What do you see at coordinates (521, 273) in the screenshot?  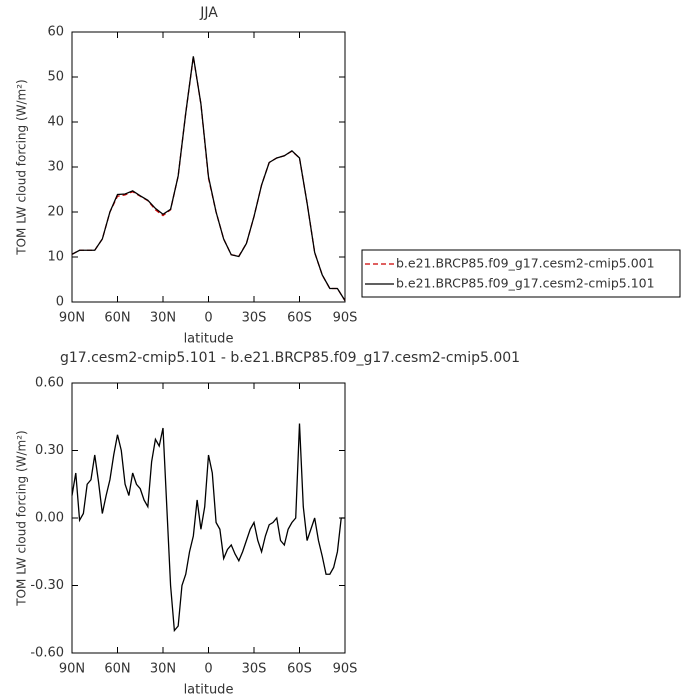 I see `legend-box` at bounding box center [521, 273].